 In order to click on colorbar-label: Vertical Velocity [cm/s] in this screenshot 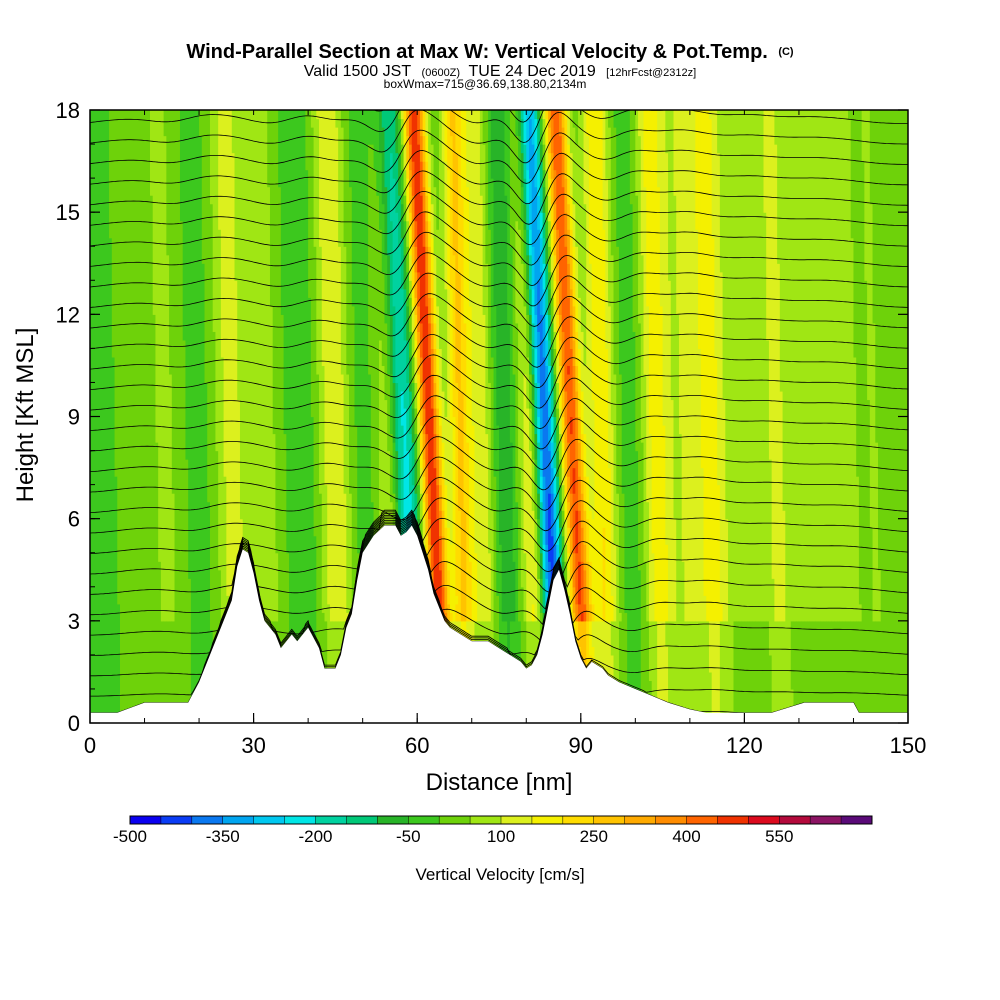, I will do `click(499, 874)`.